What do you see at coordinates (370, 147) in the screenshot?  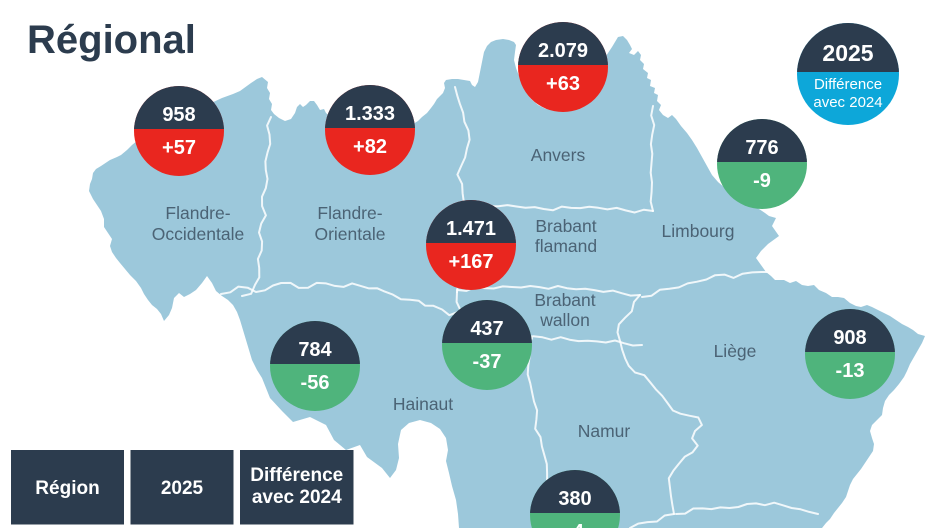 I see `svg-text: +82` at bounding box center [370, 147].